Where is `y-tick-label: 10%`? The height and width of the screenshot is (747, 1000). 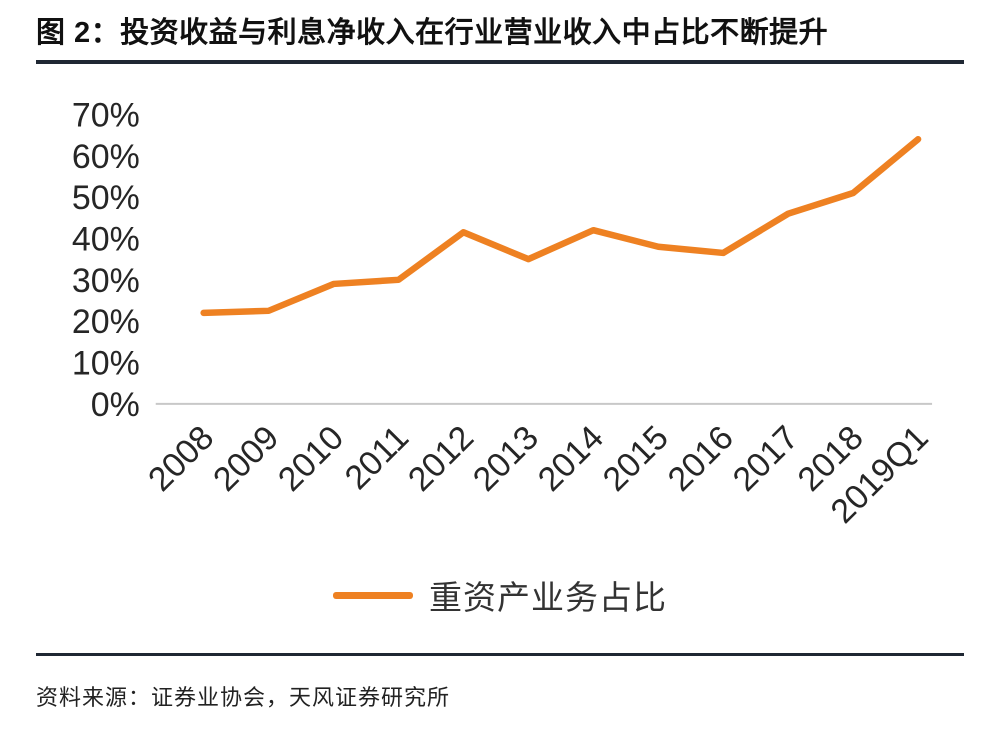
y-tick-label: 10% is located at coordinates (106, 363).